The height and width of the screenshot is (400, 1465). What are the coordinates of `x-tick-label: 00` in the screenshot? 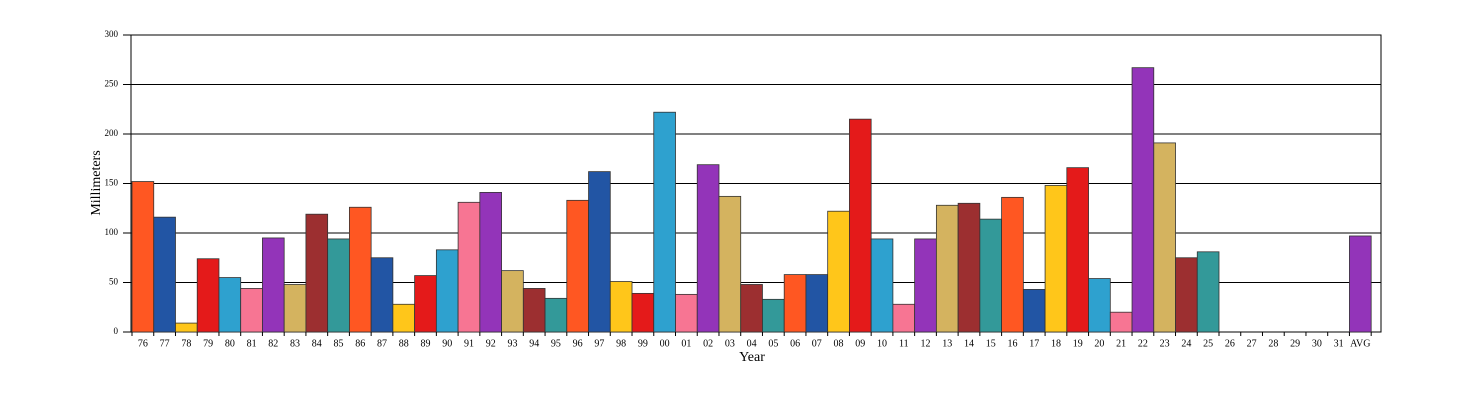 It's located at (665, 343).